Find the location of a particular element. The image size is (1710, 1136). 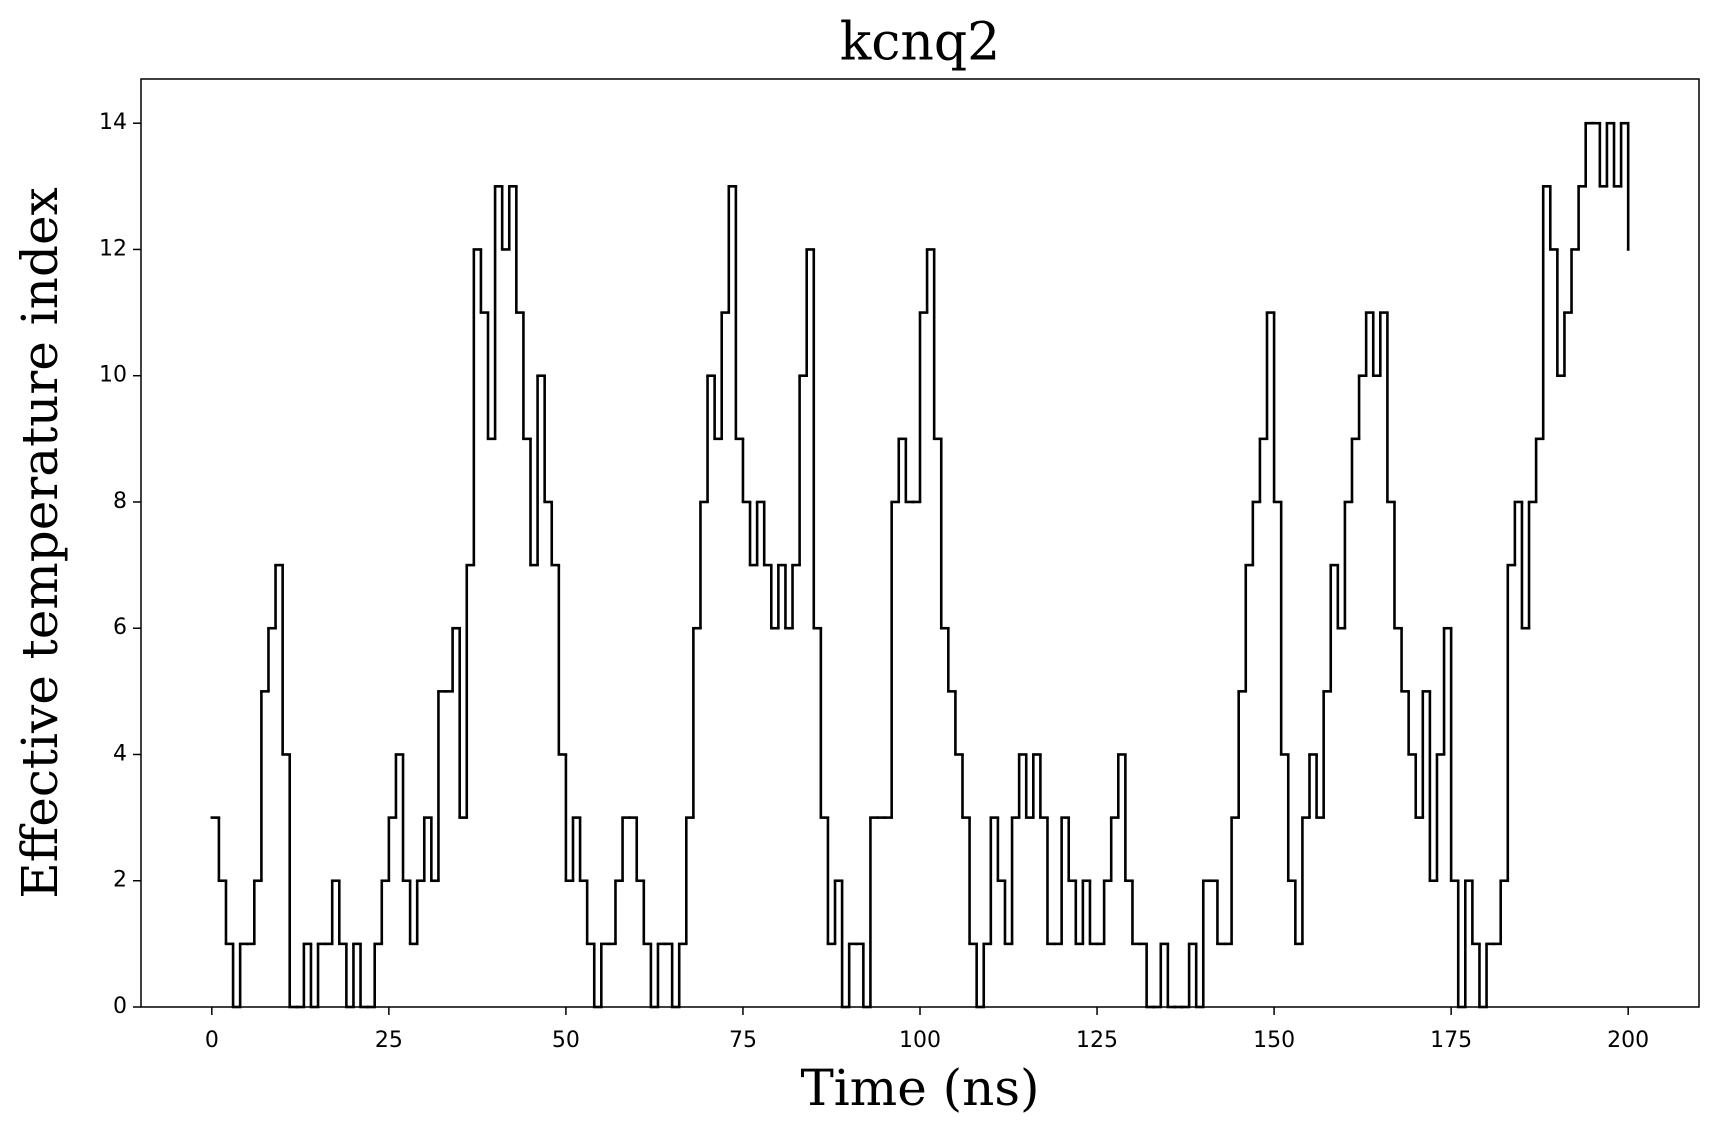

chart-title: kcnq2 is located at coordinates (920, 43).